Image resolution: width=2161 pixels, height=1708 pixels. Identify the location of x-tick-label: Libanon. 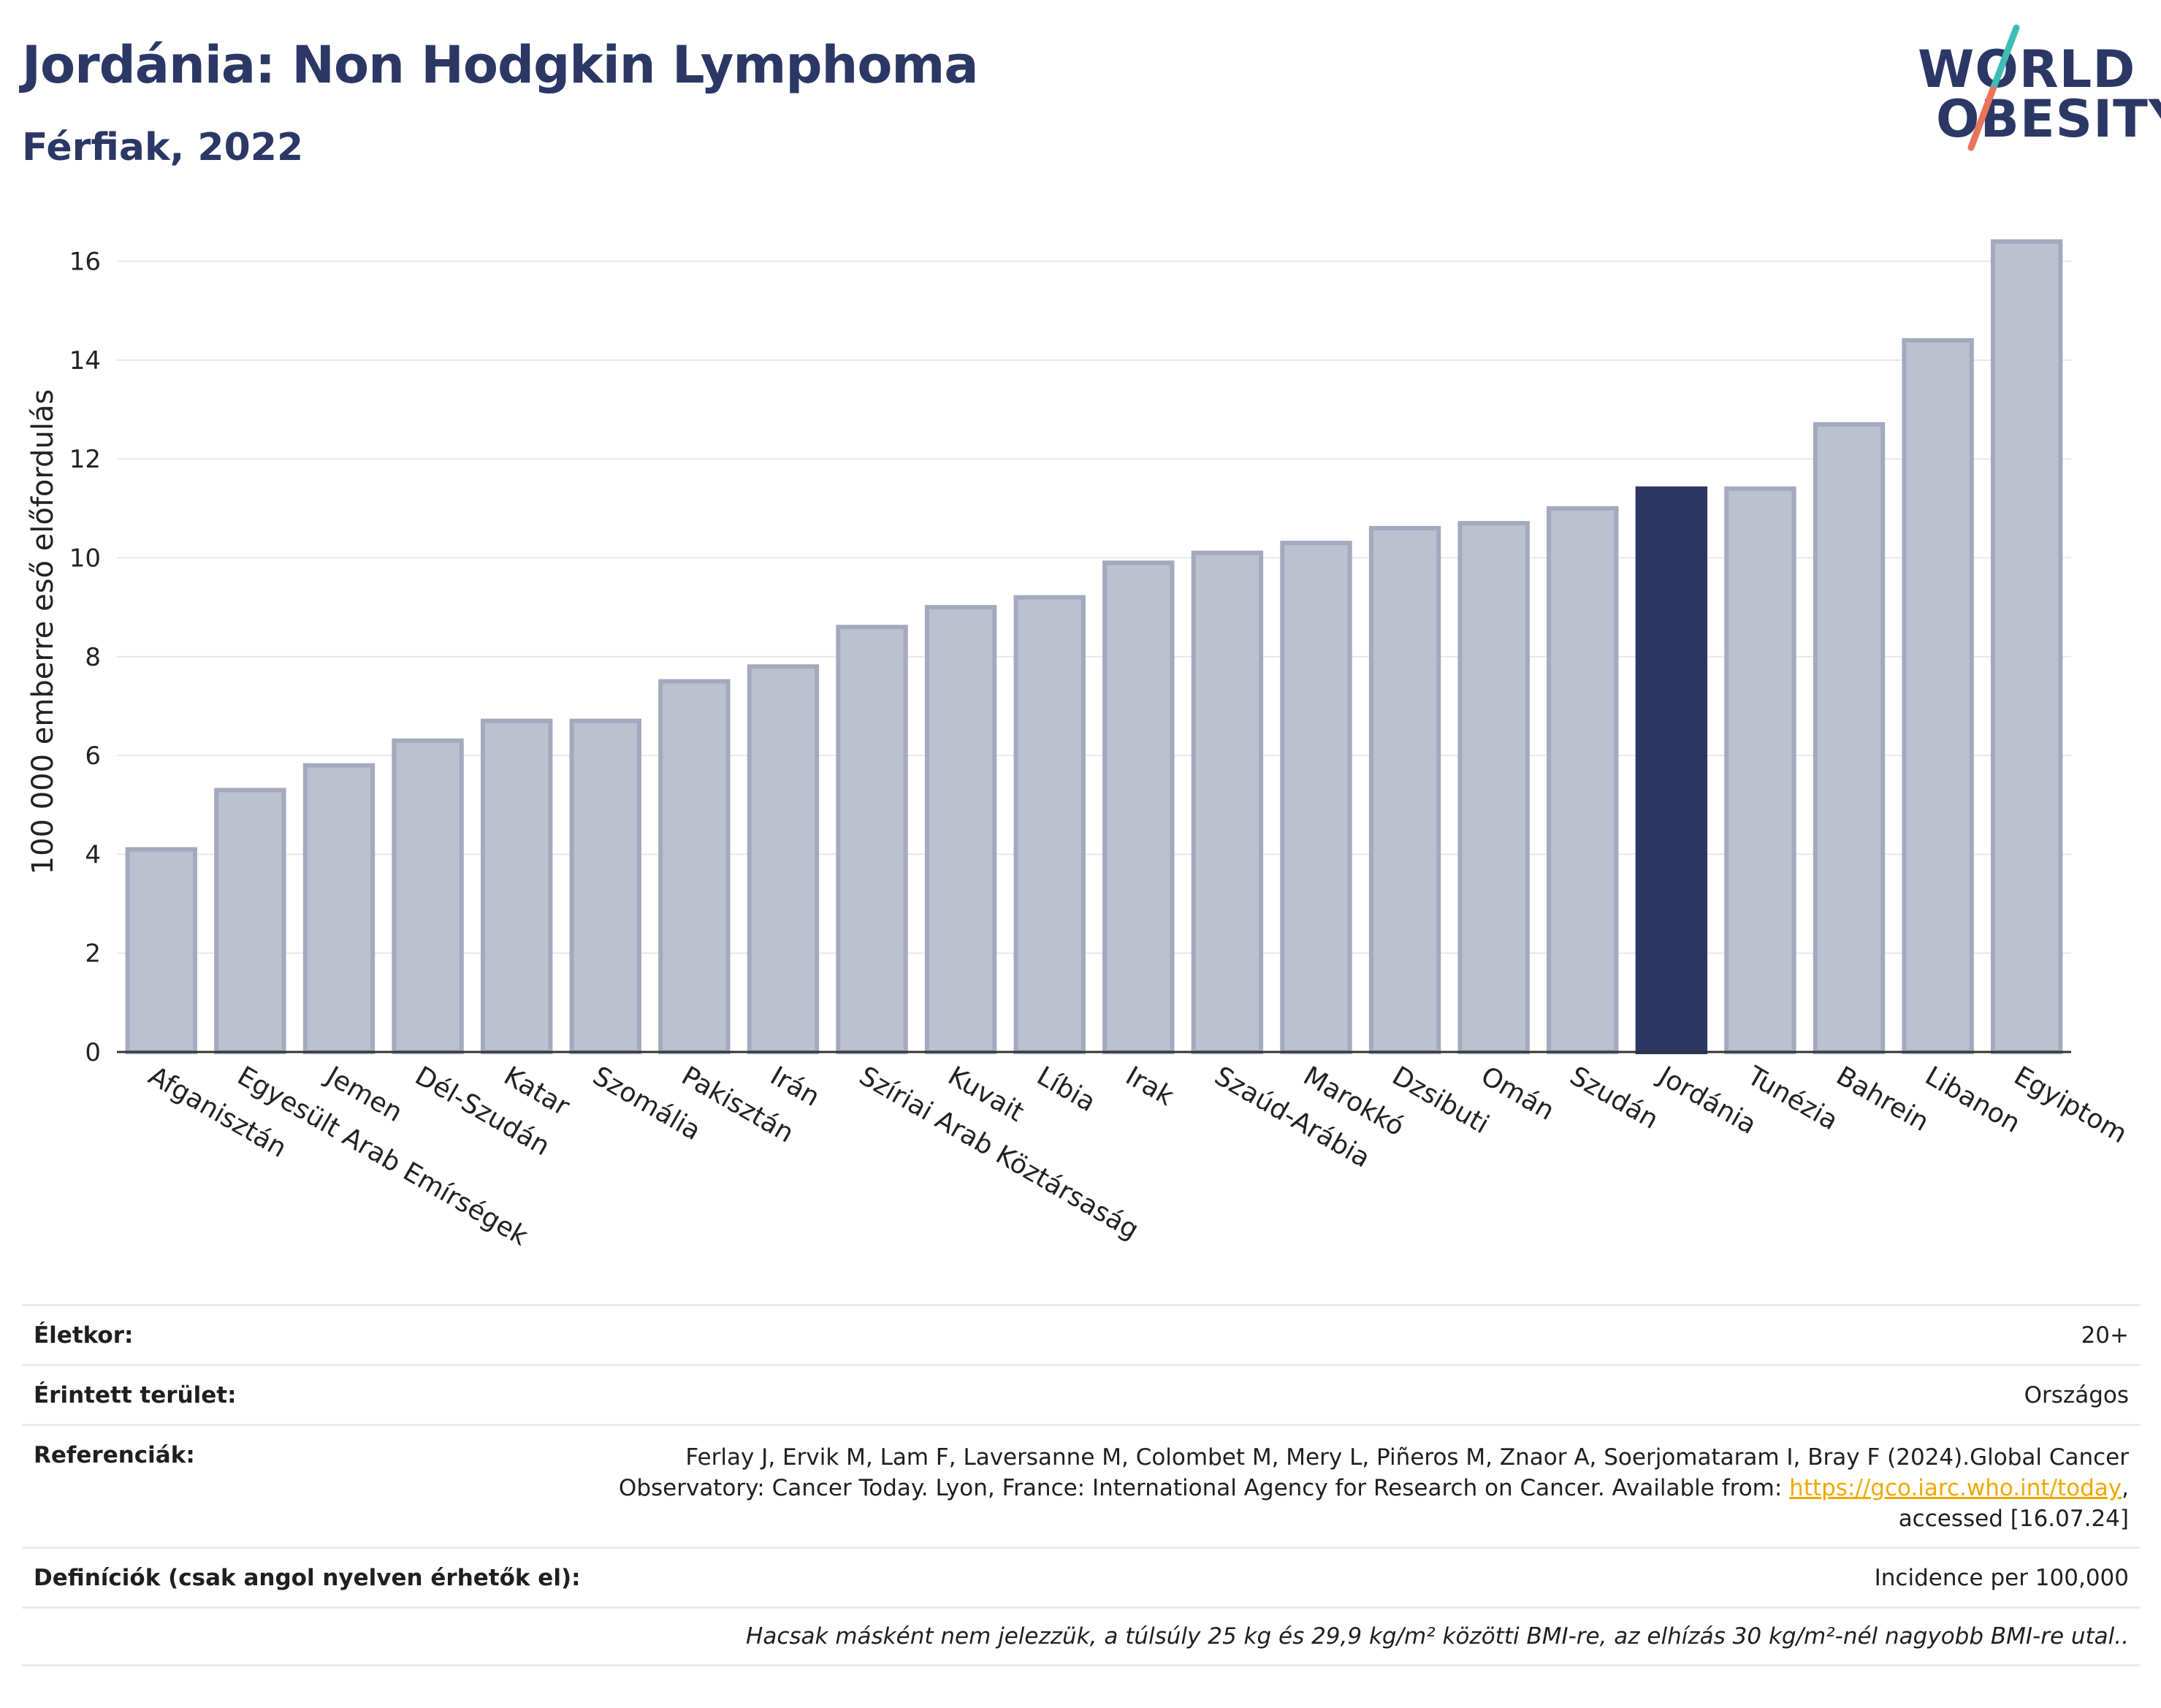
(1973, 1100).